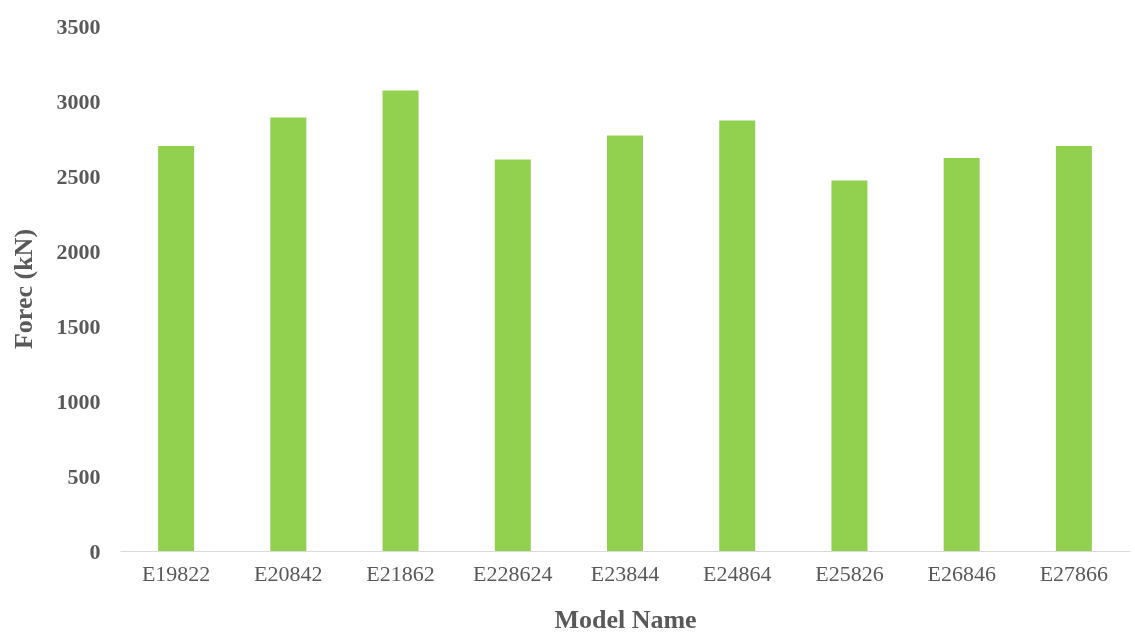 Image resolution: width=1135 pixels, height=637 pixels. Describe the element at coordinates (849, 573) in the screenshot. I see `x-tick-label: E25826` at that location.